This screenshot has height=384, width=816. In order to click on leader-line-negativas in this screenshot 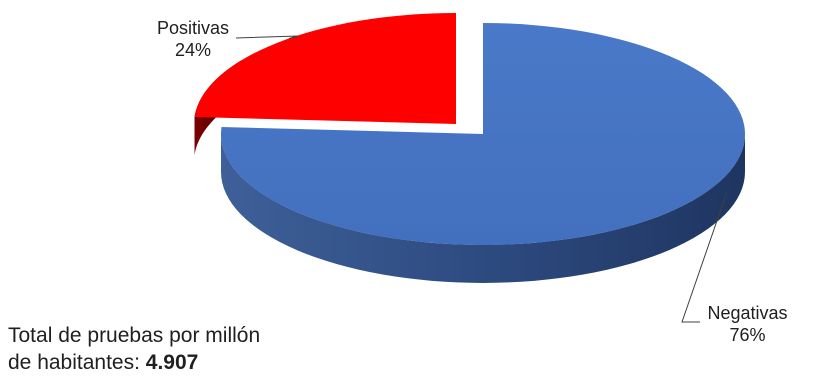, I will do `click(704, 257)`.